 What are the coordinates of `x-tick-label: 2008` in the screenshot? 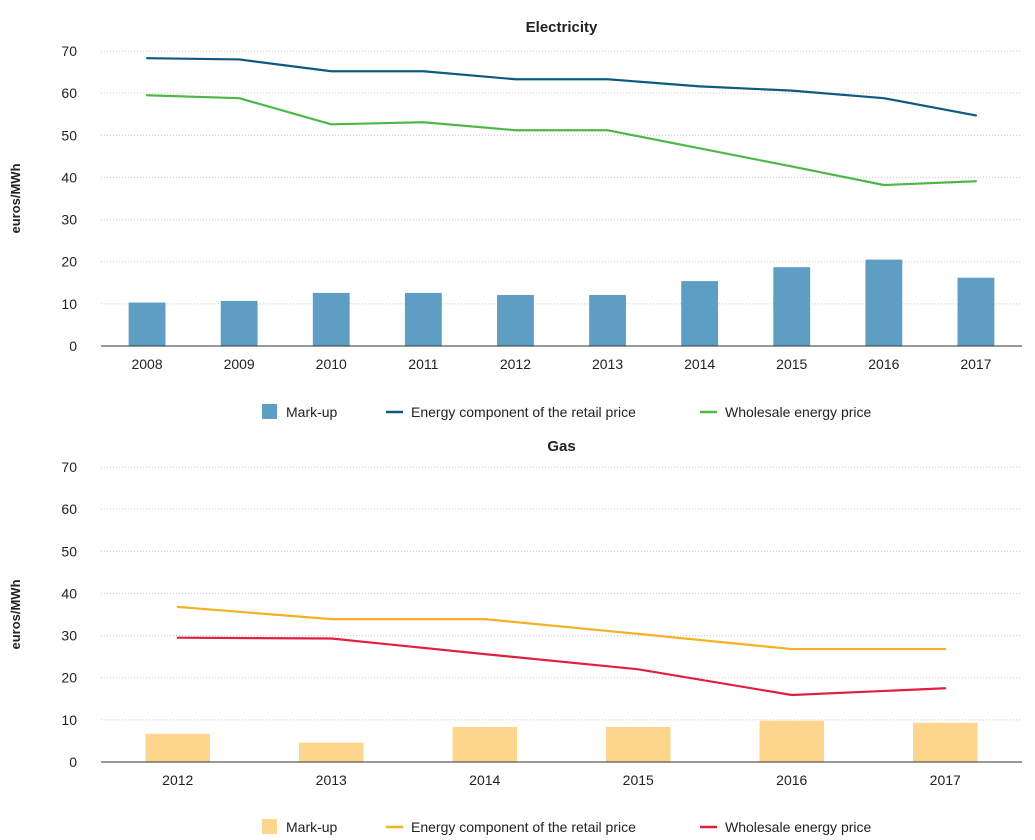 It's located at (146, 364).